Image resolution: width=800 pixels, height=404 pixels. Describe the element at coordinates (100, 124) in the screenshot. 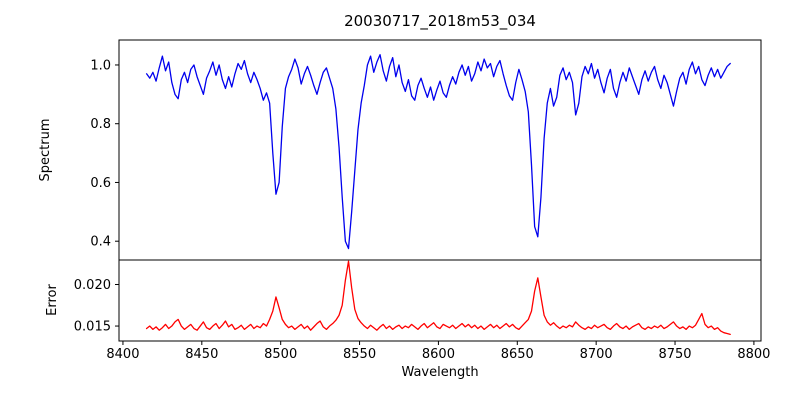

I see `y-tick-label: 0.8` at that location.